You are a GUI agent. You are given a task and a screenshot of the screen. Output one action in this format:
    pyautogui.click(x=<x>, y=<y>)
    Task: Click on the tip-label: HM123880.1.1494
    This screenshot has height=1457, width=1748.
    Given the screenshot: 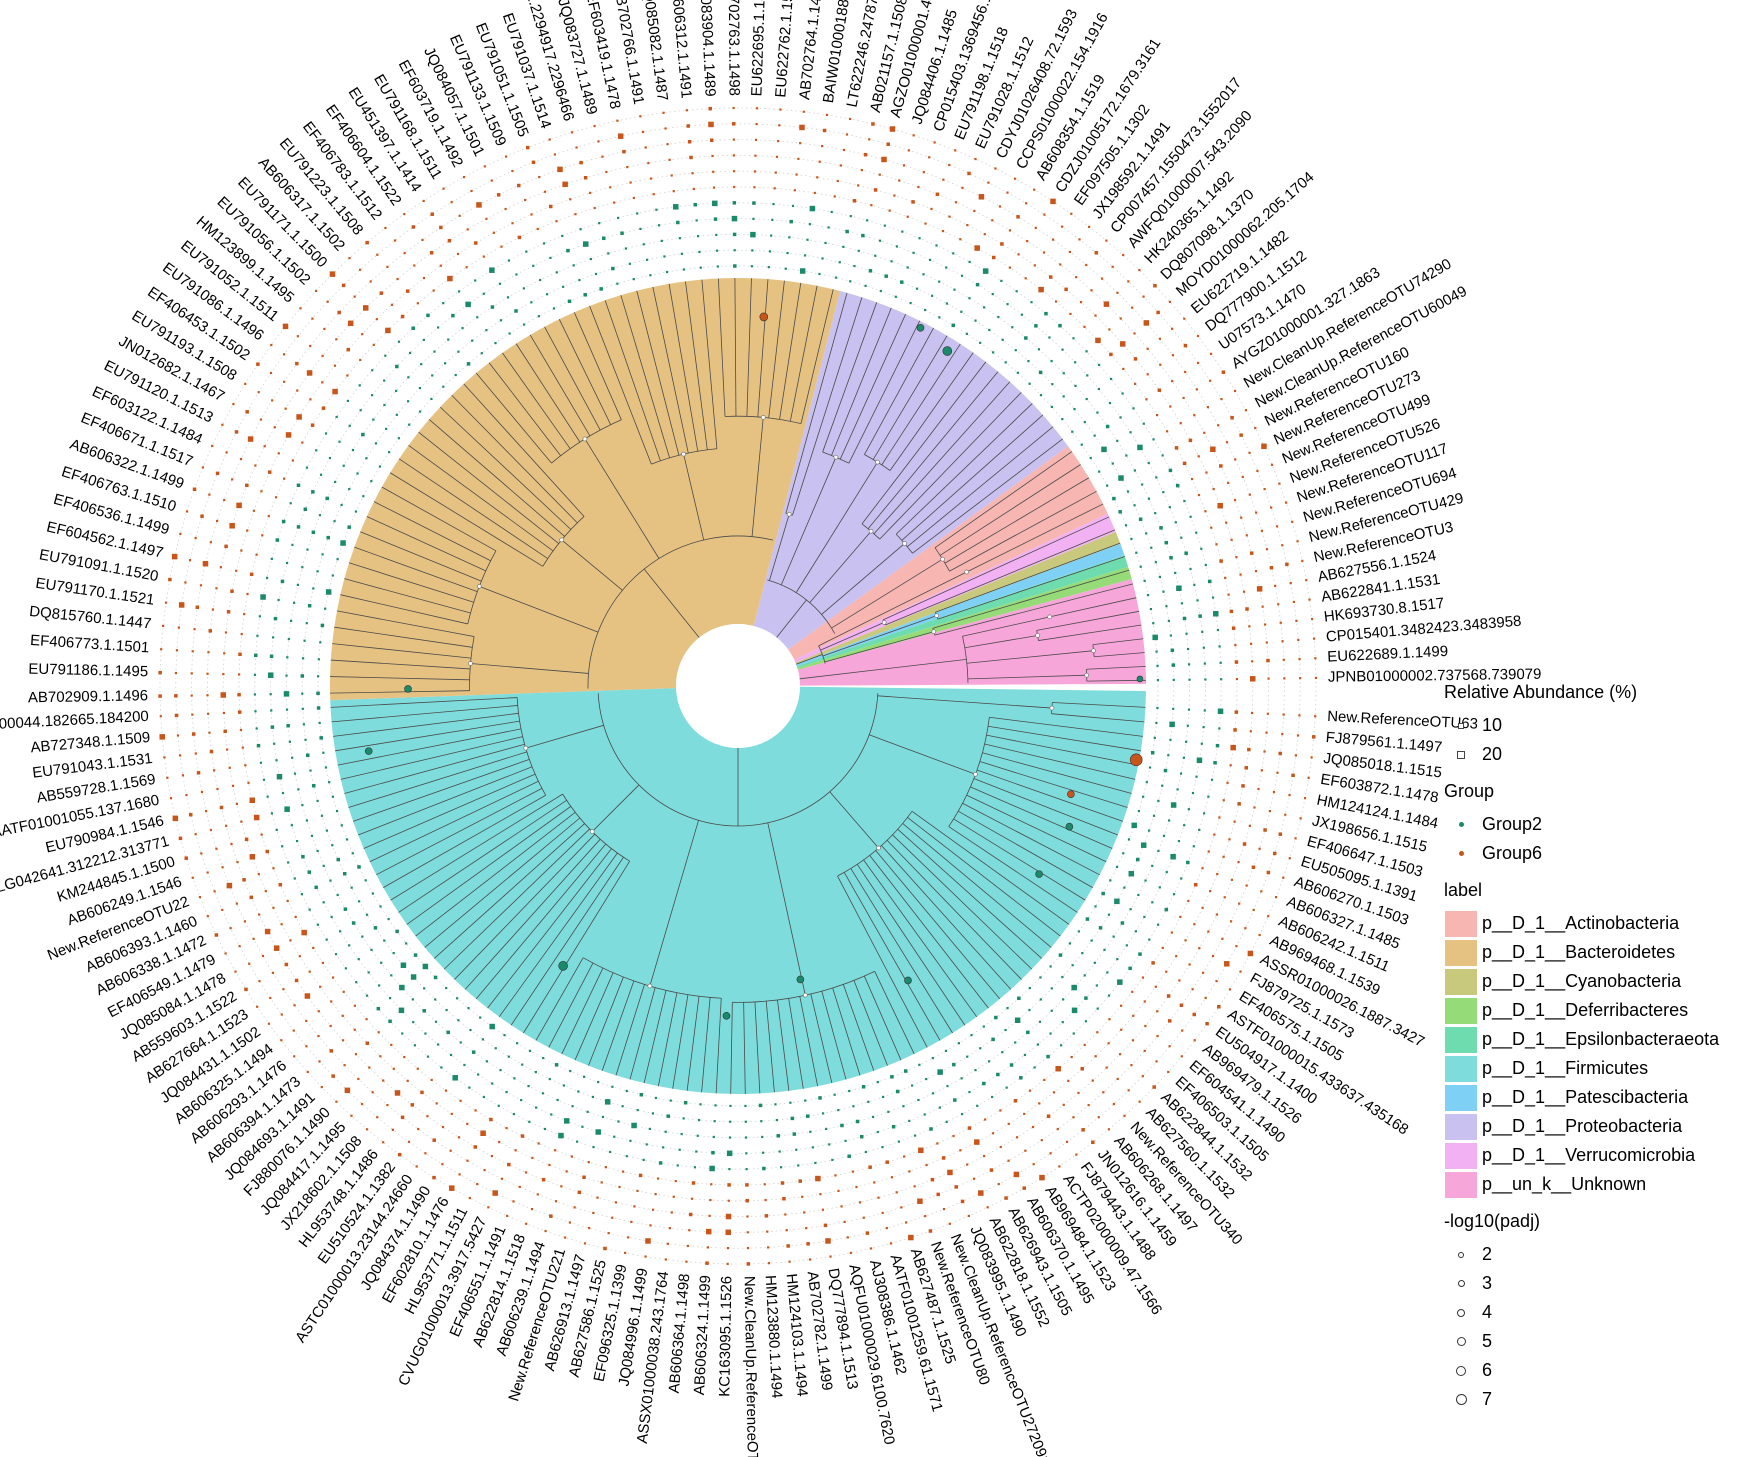 What is the action you would take?
    pyautogui.click(x=774, y=1337)
    